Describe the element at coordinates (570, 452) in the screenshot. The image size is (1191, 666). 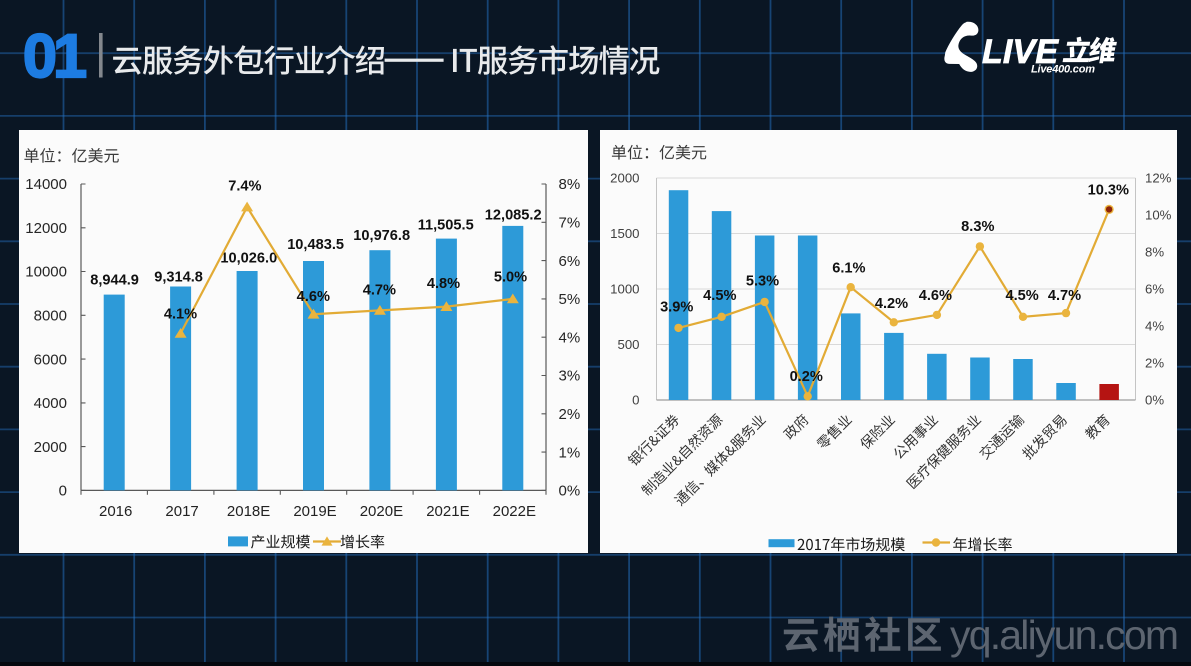
I see `svg-text: 1%` at that location.